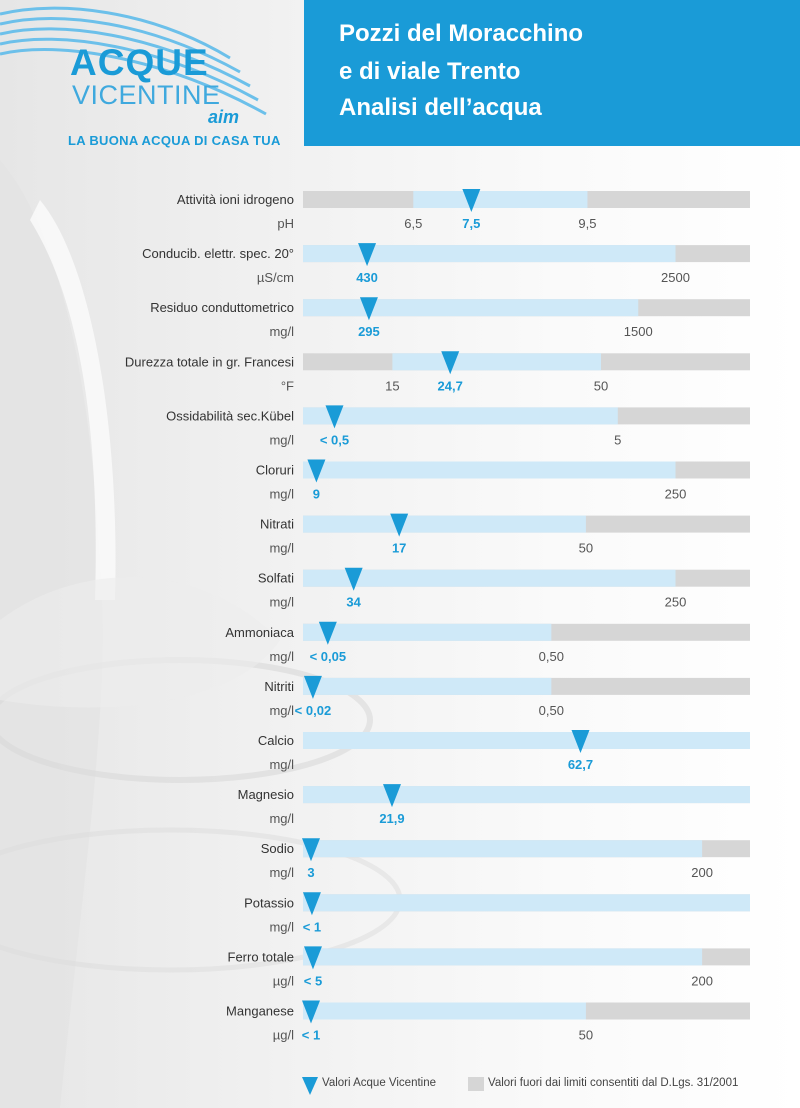 The height and width of the screenshot is (1108, 800). What do you see at coordinates (430, 71) in the screenshot?
I see `title-line-2: e di viale Trento` at bounding box center [430, 71].